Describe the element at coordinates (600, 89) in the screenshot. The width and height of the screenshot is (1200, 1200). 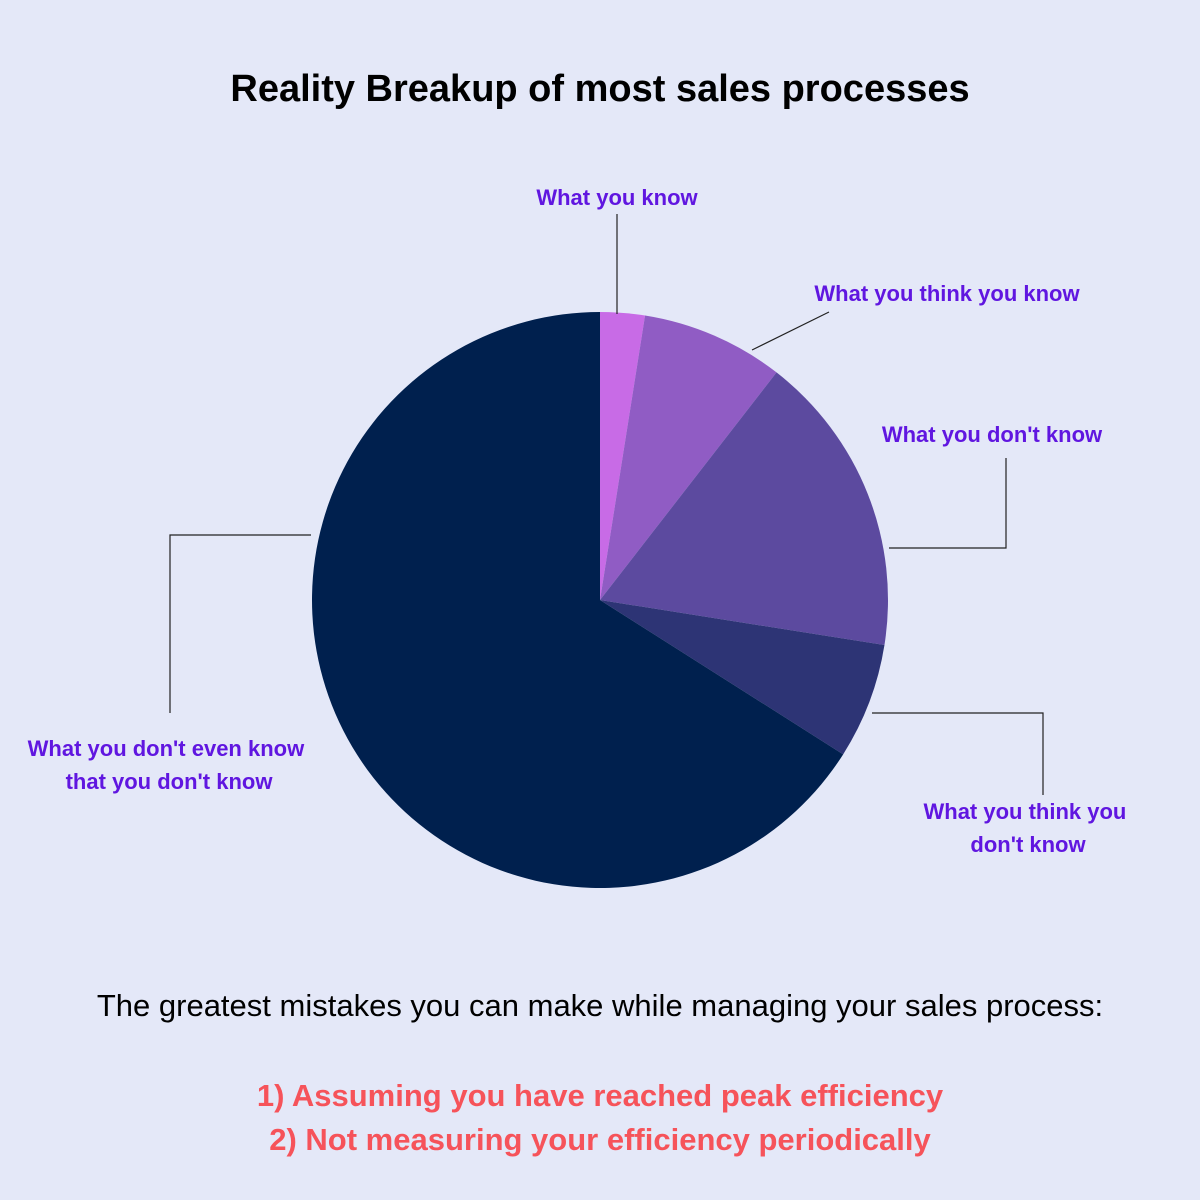
I see `chart-title: Reality Breakup of most sales processes` at that location.